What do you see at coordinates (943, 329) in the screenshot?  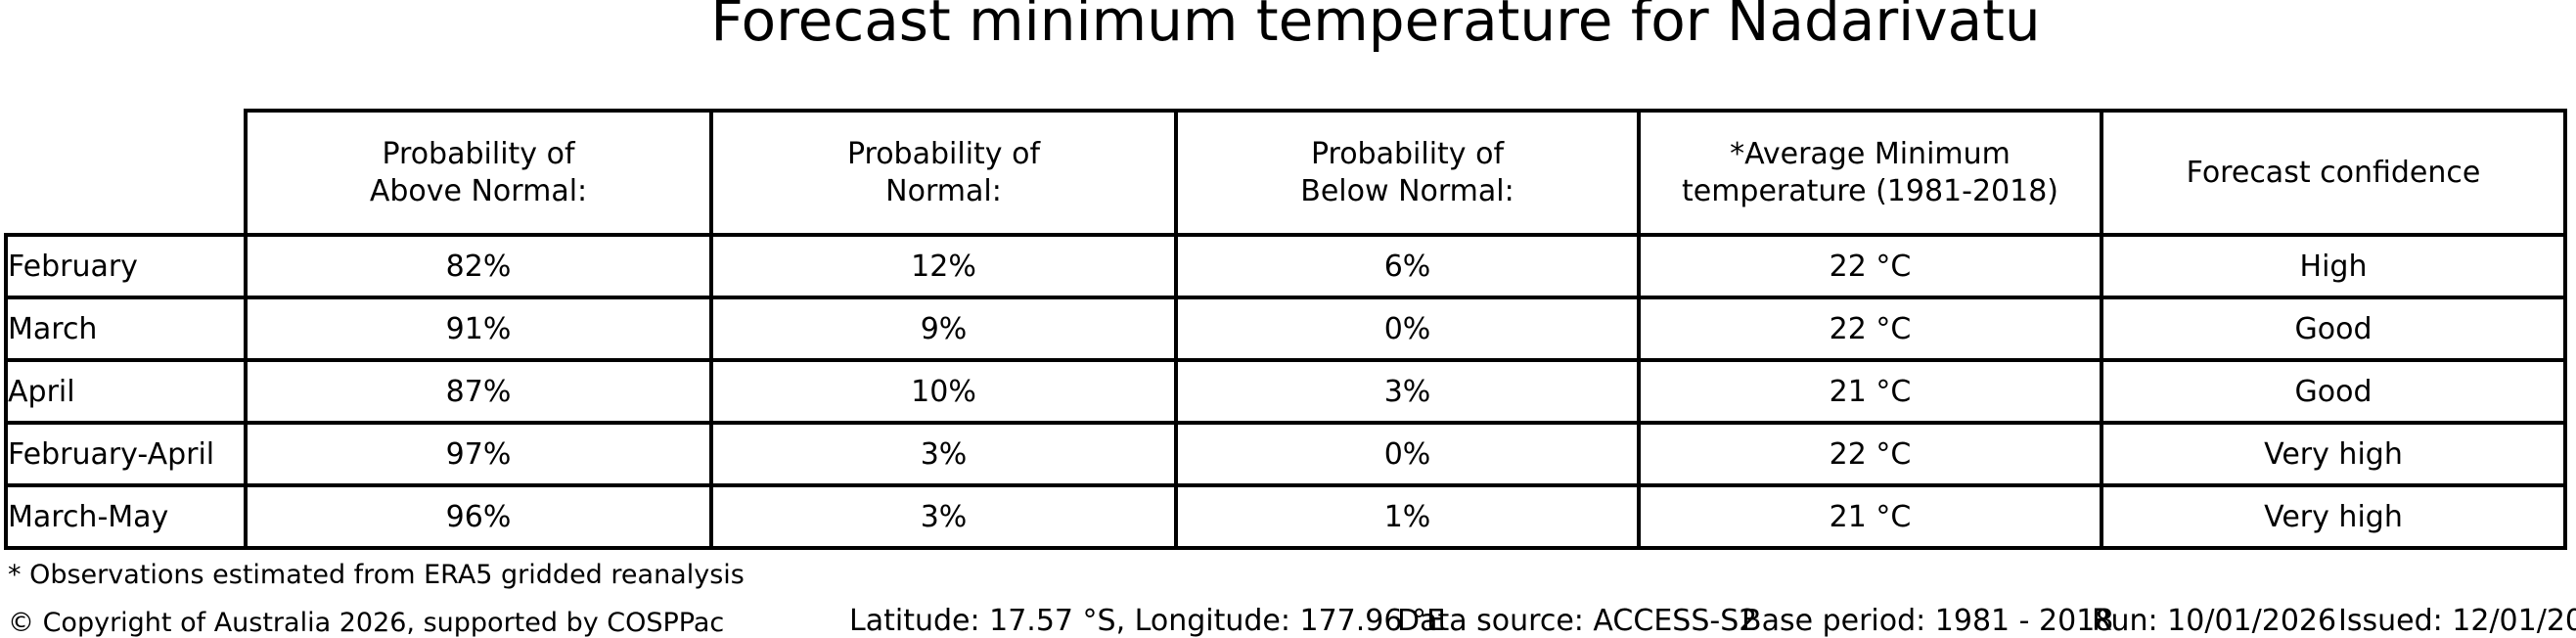 I see `cell-normal: 9%` at bounding box center [943, 329].